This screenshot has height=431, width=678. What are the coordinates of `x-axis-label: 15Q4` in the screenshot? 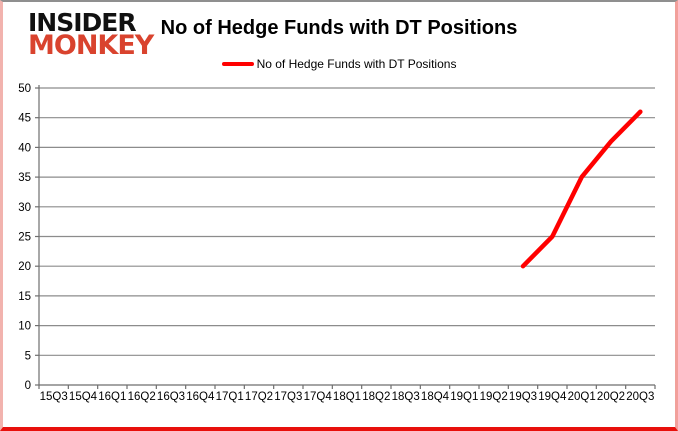 It's located at (83, 397).